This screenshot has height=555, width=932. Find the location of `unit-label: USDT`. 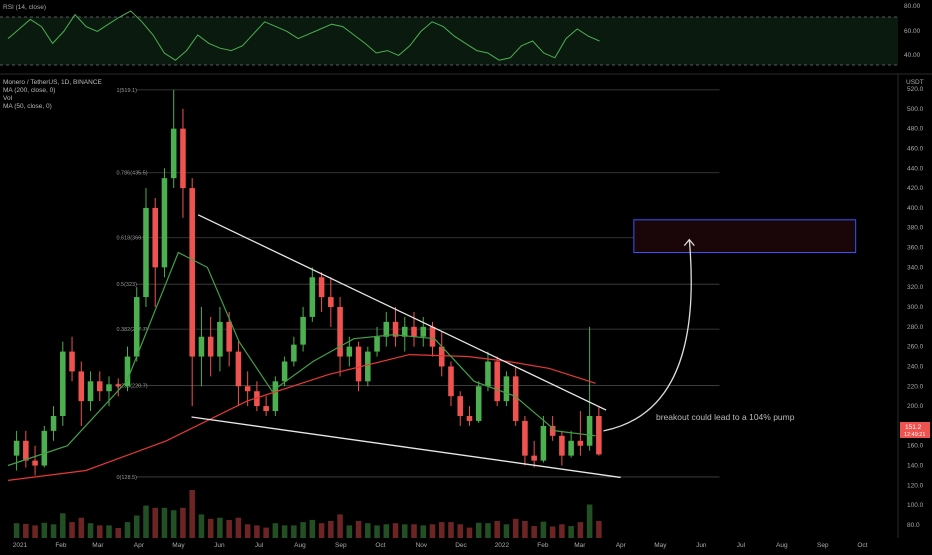

unit-label: USDT is located at coordinates (915, 82).